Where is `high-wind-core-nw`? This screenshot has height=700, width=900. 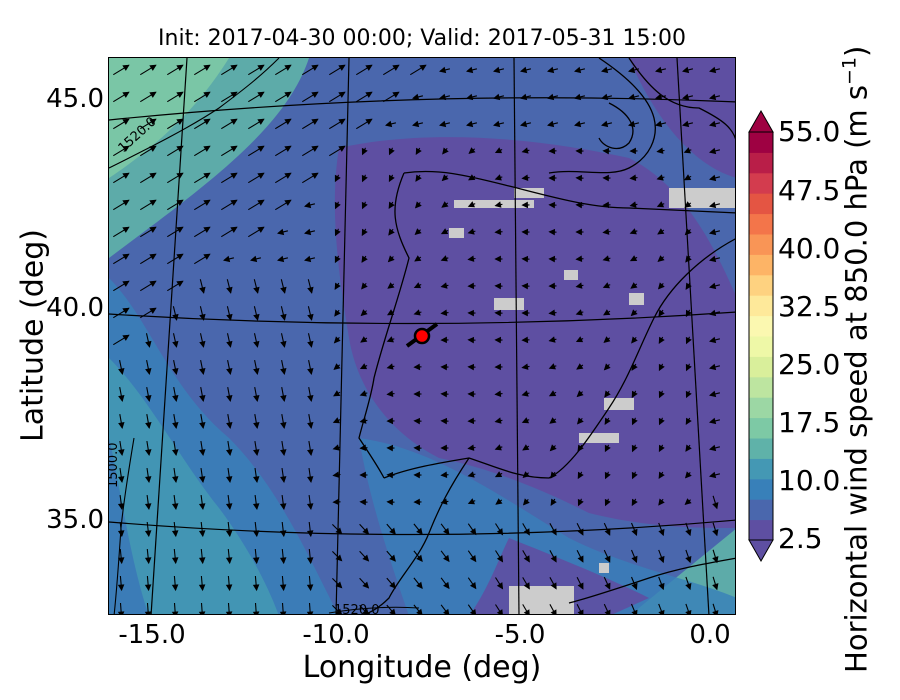
high-wind-core-nw is located at coordinates (169, 118).